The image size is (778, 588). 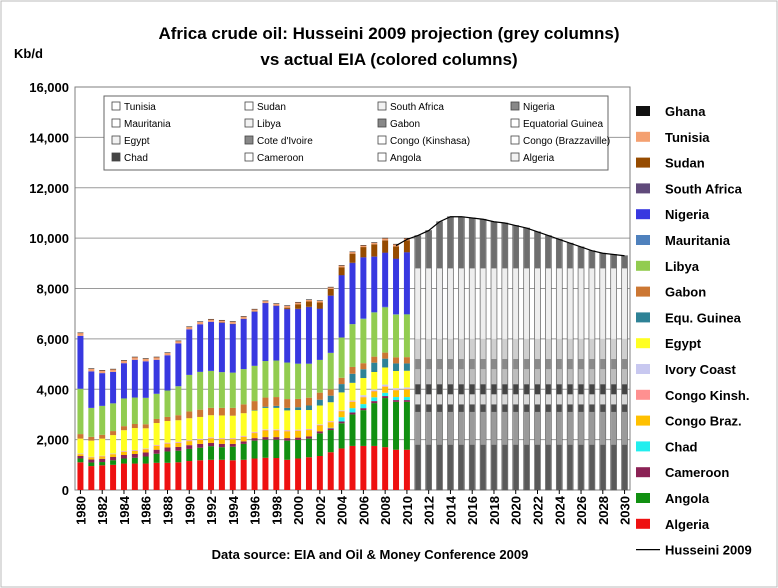 What do you see at coordinates (389, 59) in the screenshot?
I see `chart-subtitle: vs actual EIA (colored columns)` at bounding box center [389, 59].